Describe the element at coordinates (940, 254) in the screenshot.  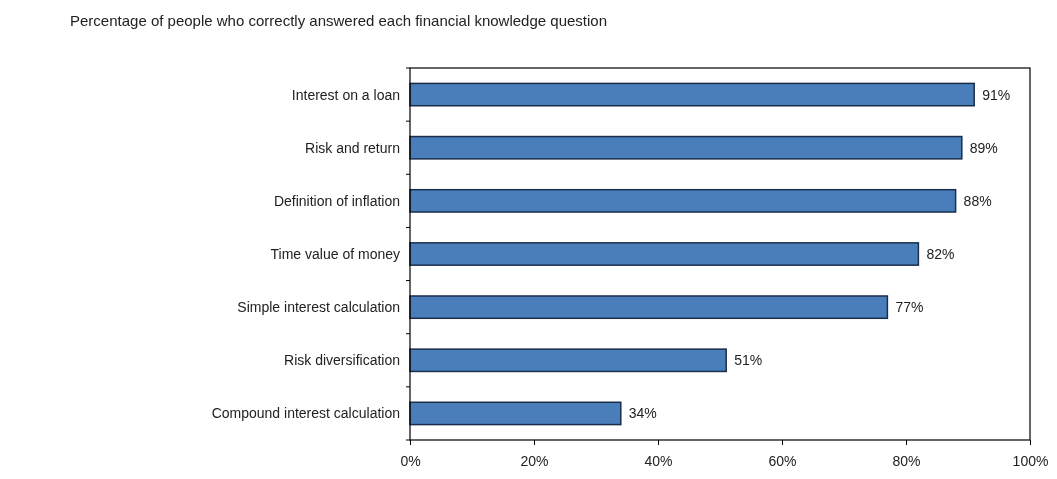
I see `data-label: 82%` at that location.